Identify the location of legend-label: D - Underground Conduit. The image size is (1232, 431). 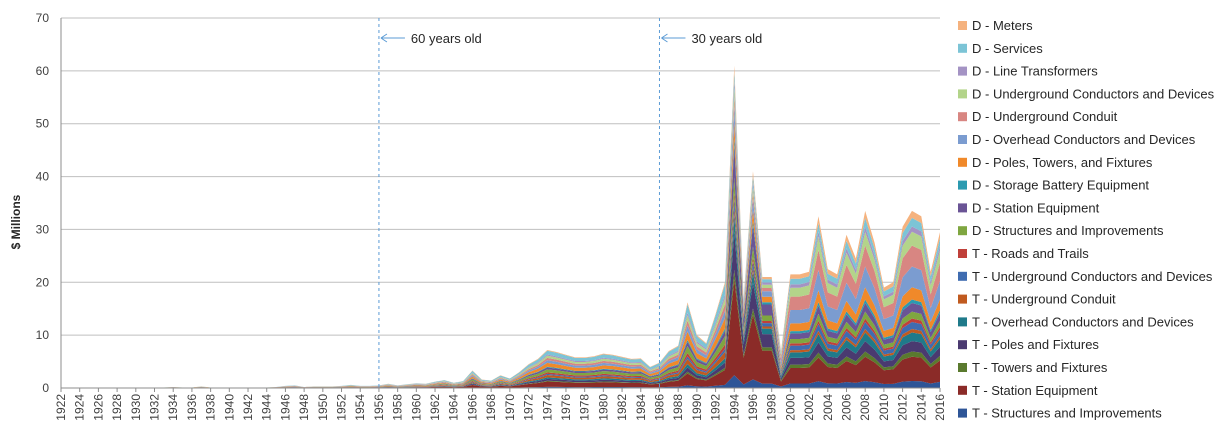
(1045, 116).